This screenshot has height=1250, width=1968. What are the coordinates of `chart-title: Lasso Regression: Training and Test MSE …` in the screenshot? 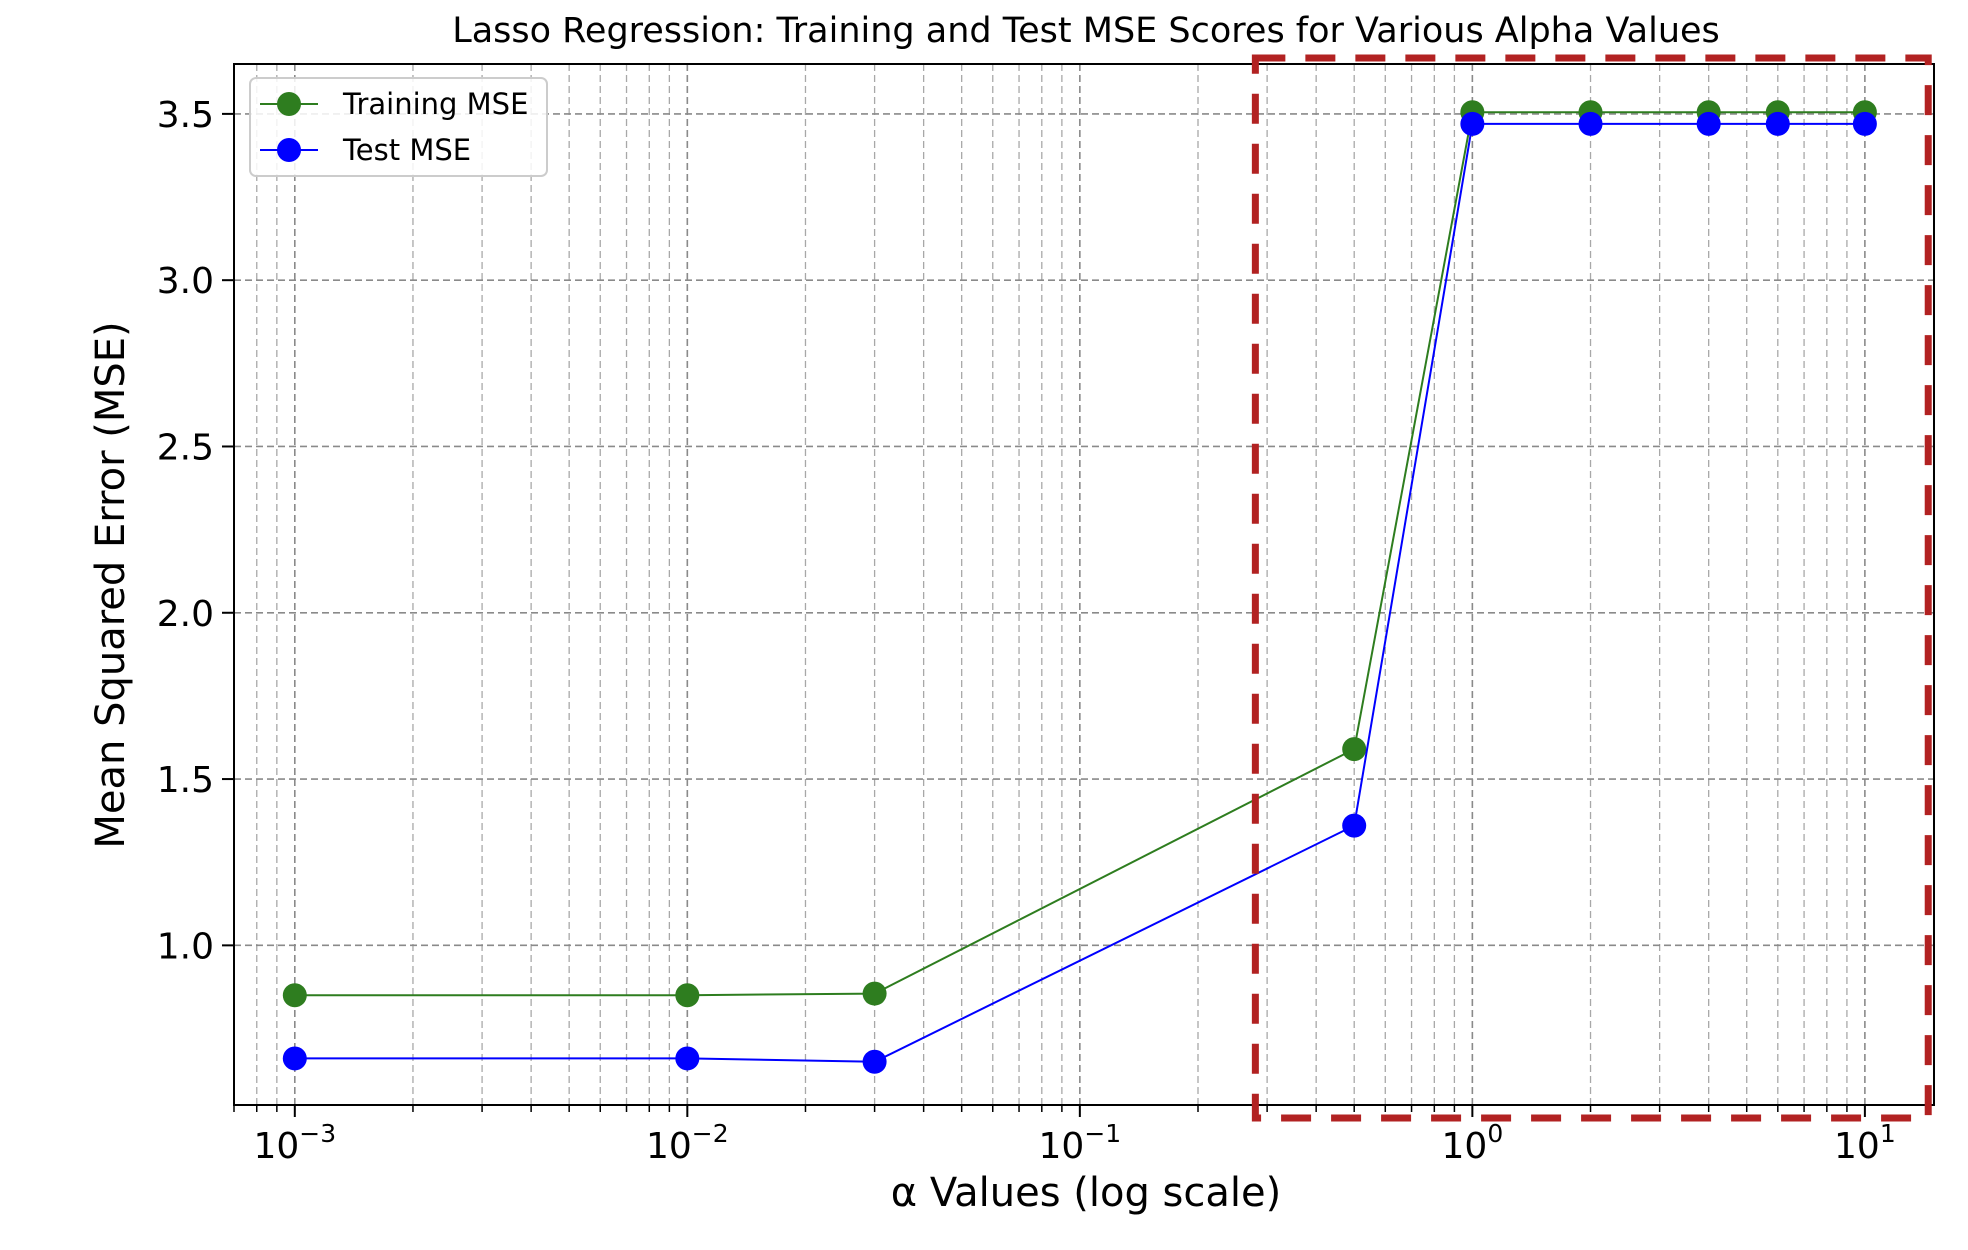 It's located at (1086, 31).